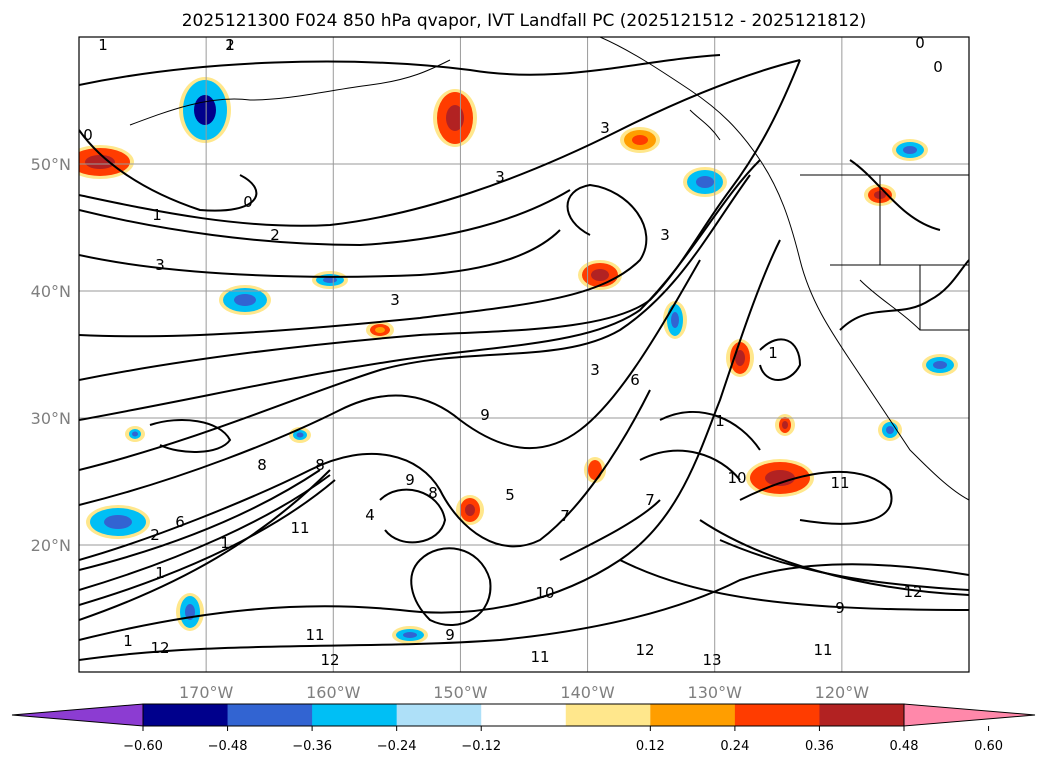  I want to click on contour-label: 4, so click(370, 515).